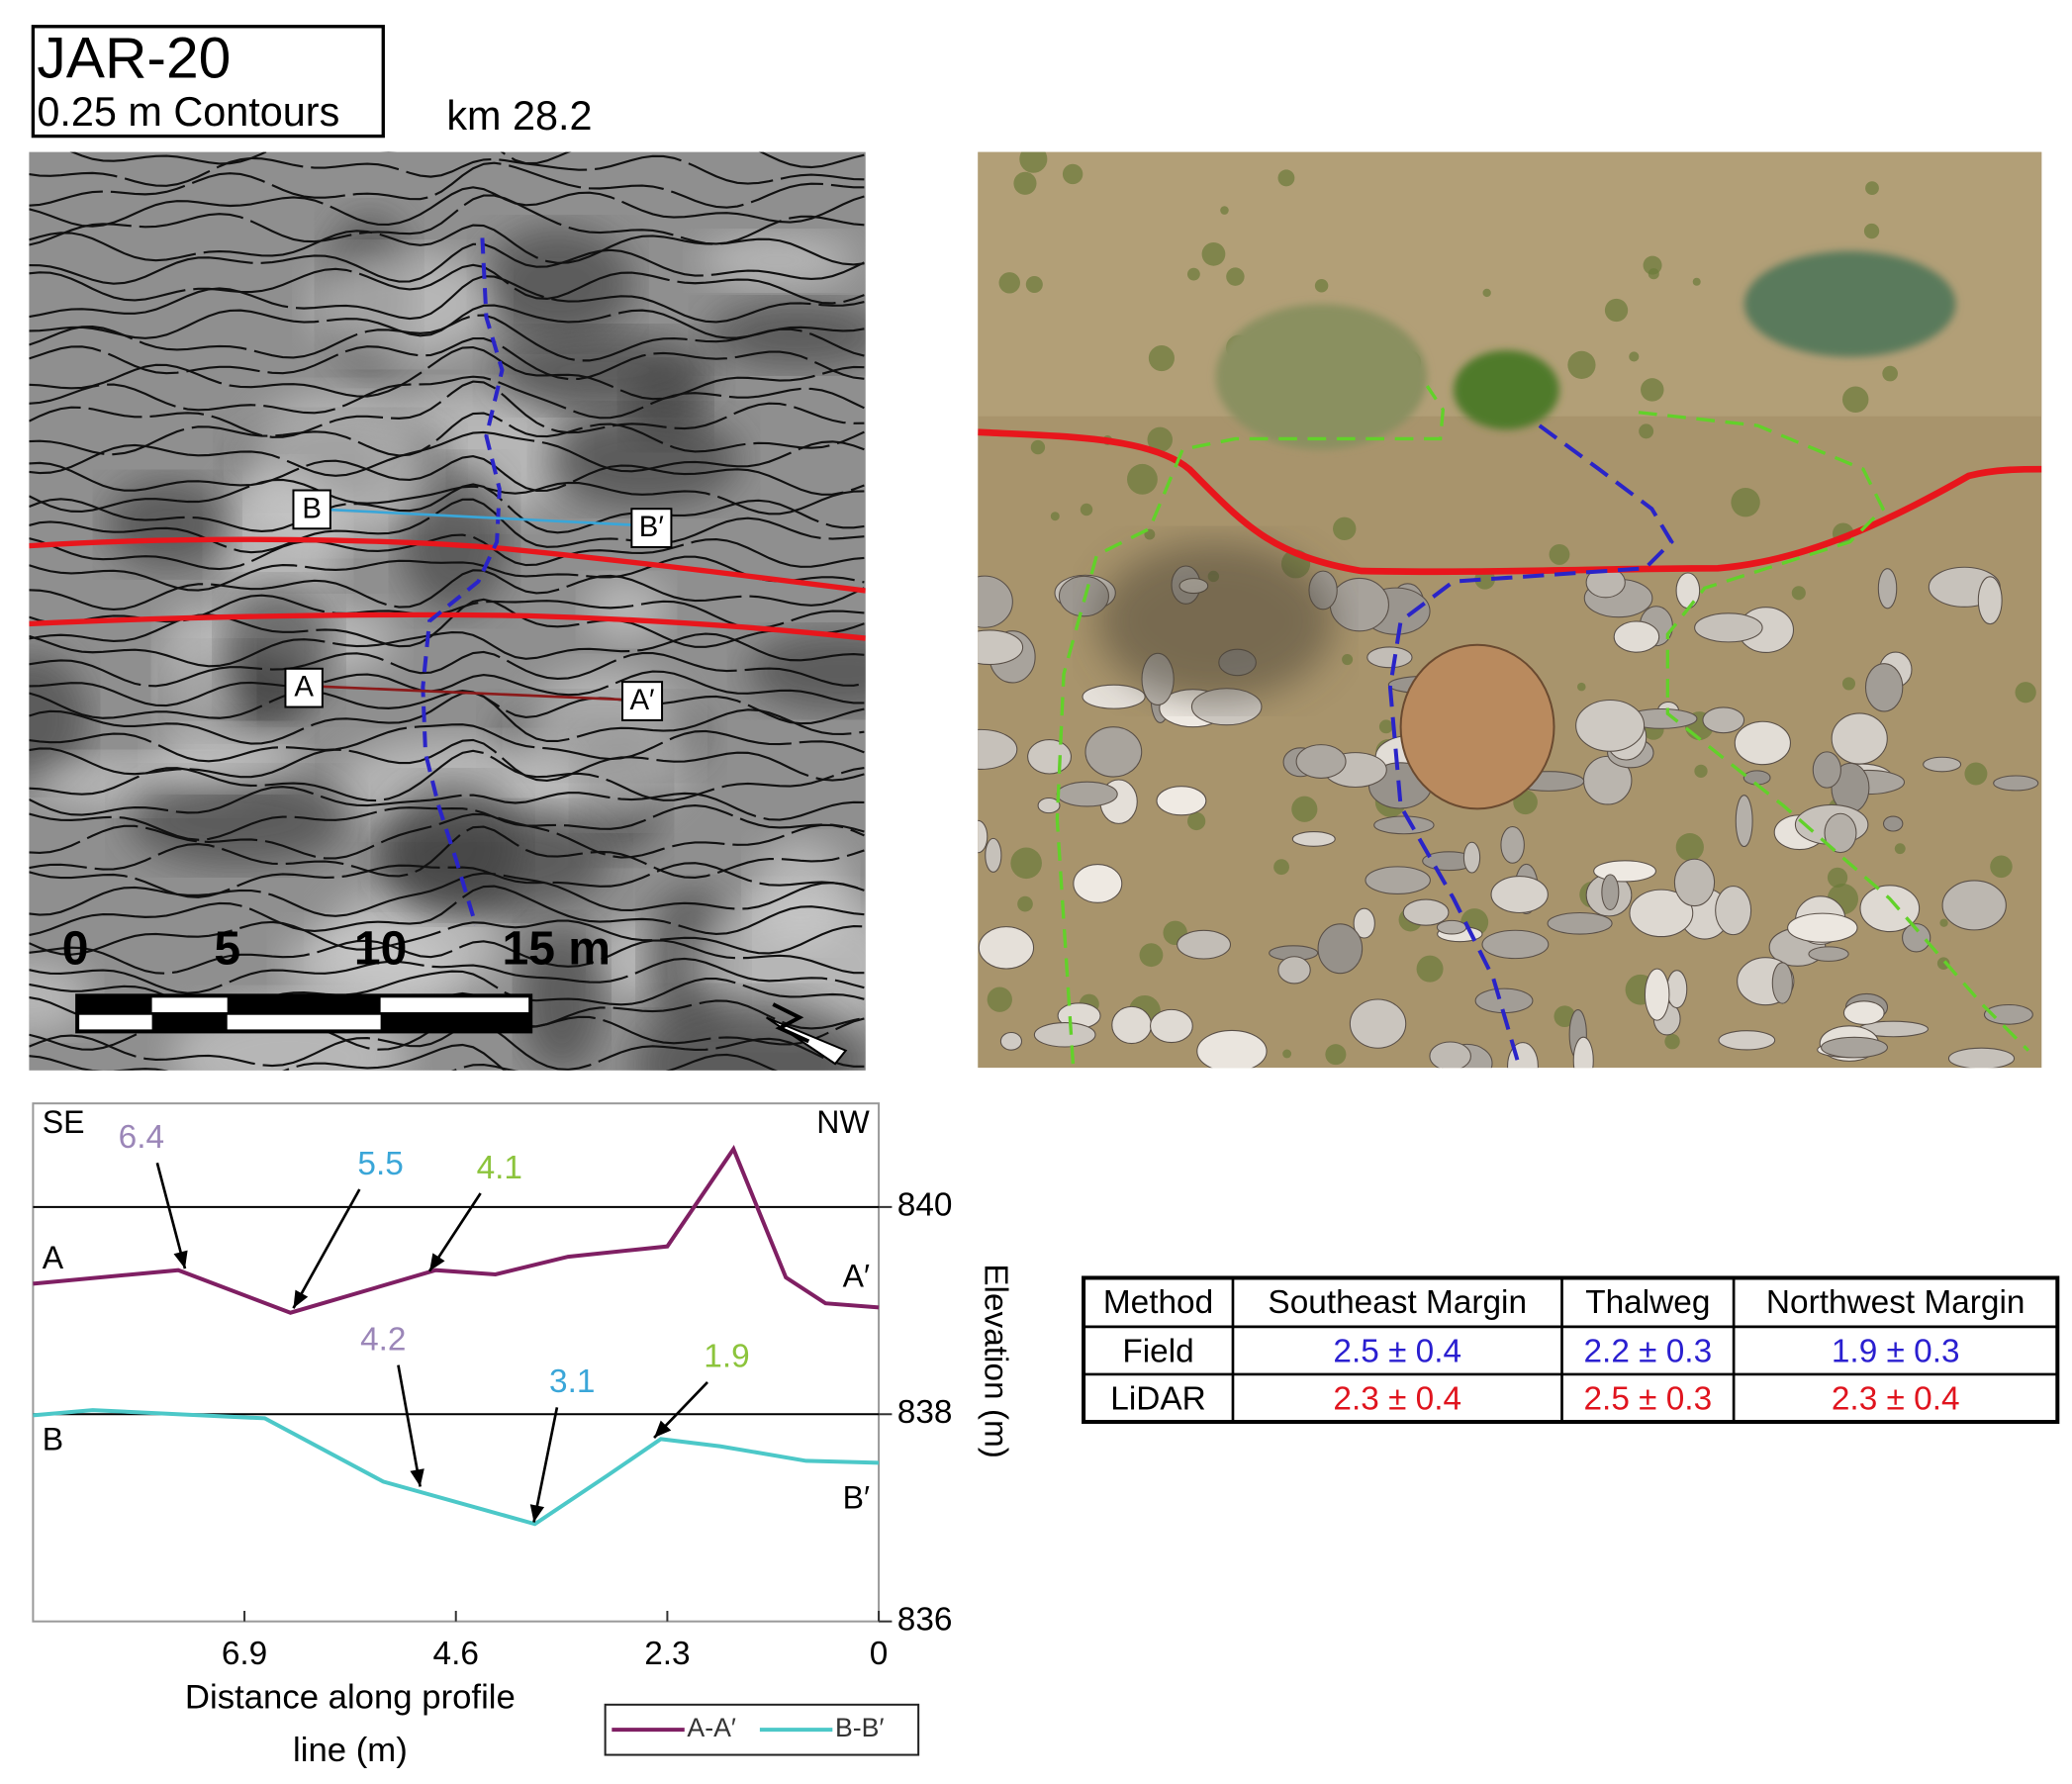 This screenshot has height=1784, width=2072. What do you see at coordinates (860, 1727) in the screenshot?
I see `legend-label: B-B′` at bounding box center [860, 1727].